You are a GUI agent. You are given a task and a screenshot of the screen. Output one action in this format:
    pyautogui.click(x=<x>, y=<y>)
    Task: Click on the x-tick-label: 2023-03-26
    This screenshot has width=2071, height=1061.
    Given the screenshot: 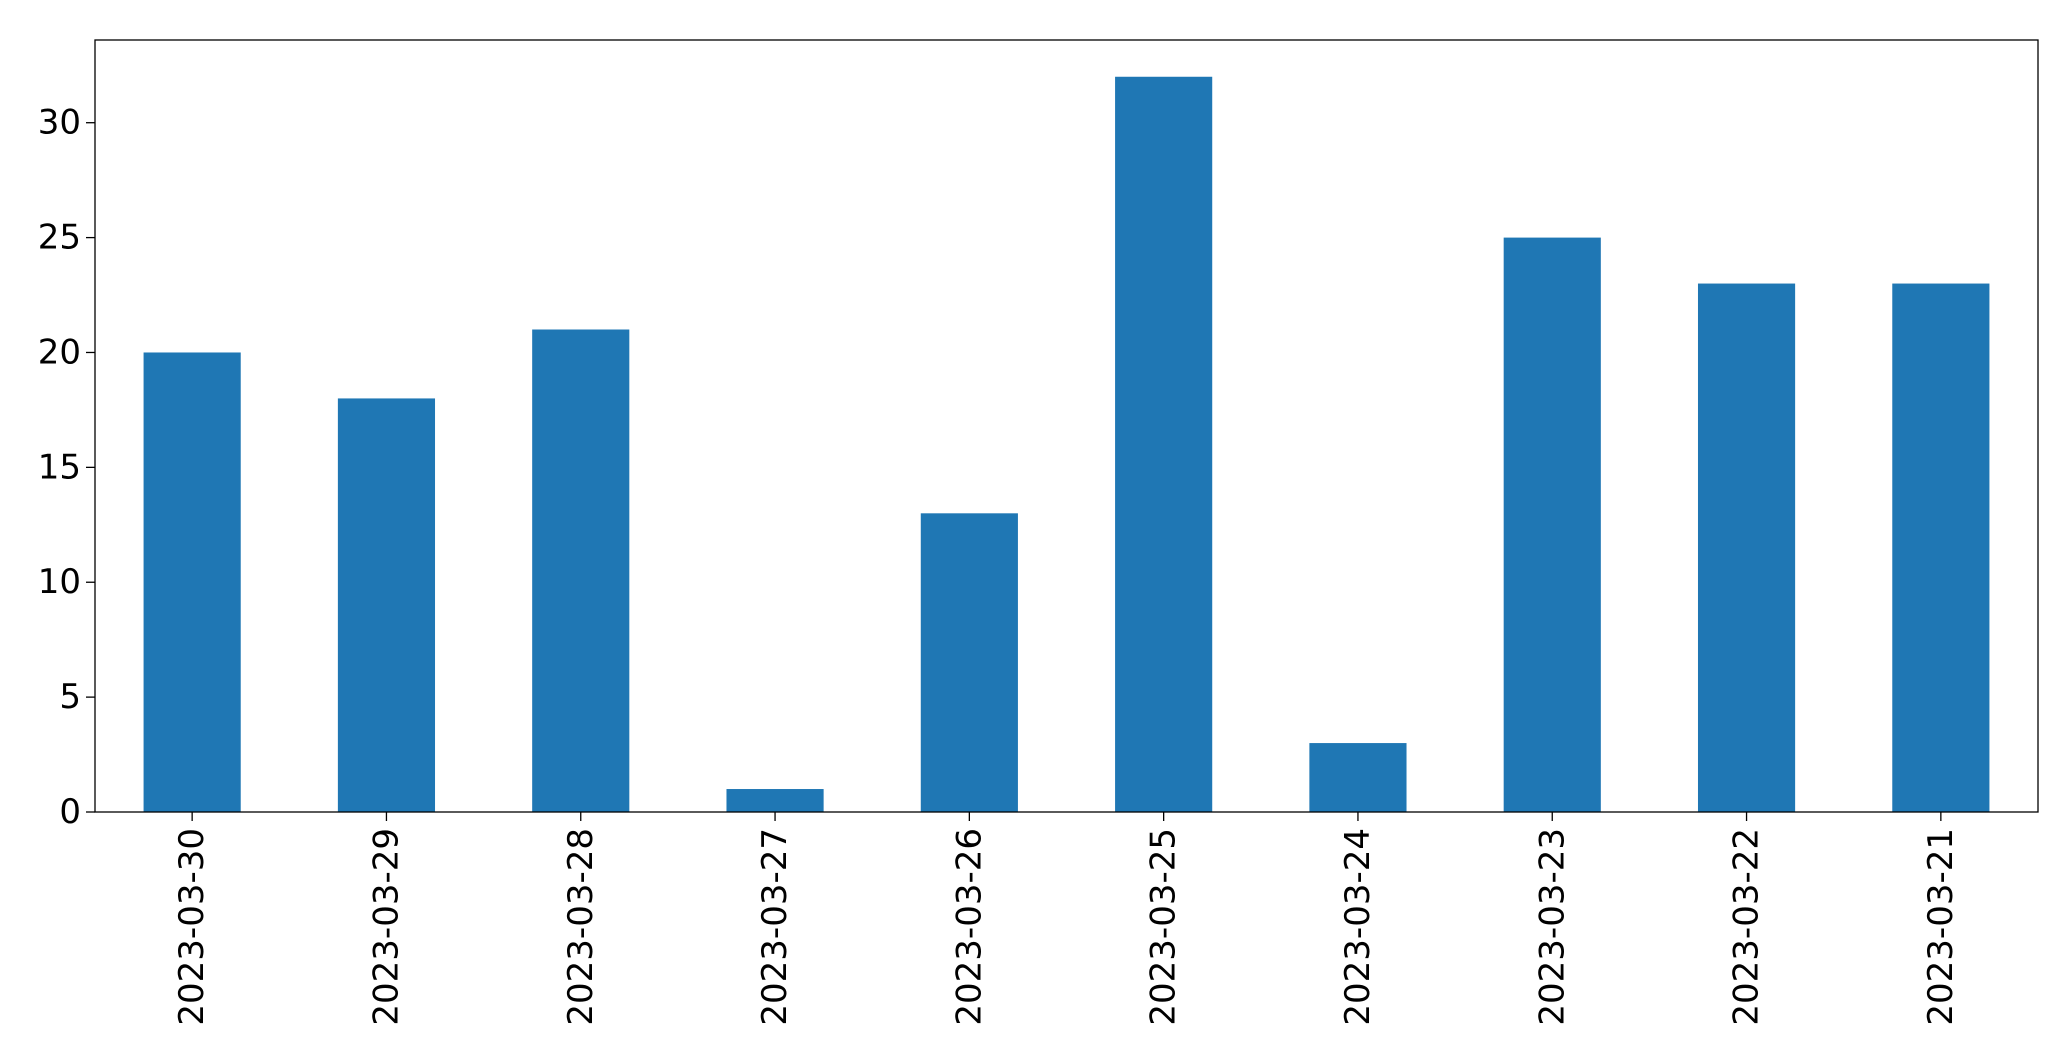 What is the action you would take?
    pyautogui.click(x=969, y=927)
    